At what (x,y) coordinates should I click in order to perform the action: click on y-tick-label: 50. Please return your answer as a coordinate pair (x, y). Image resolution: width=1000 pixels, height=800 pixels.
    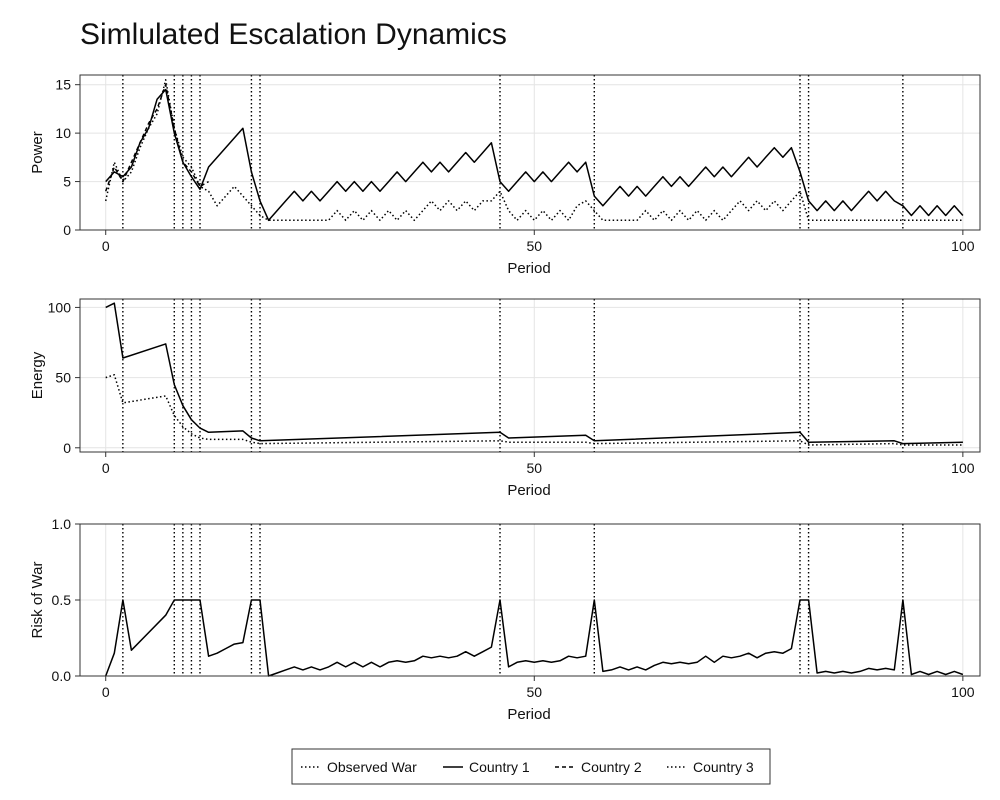
    Looking at the image, I should click on (63, 378).